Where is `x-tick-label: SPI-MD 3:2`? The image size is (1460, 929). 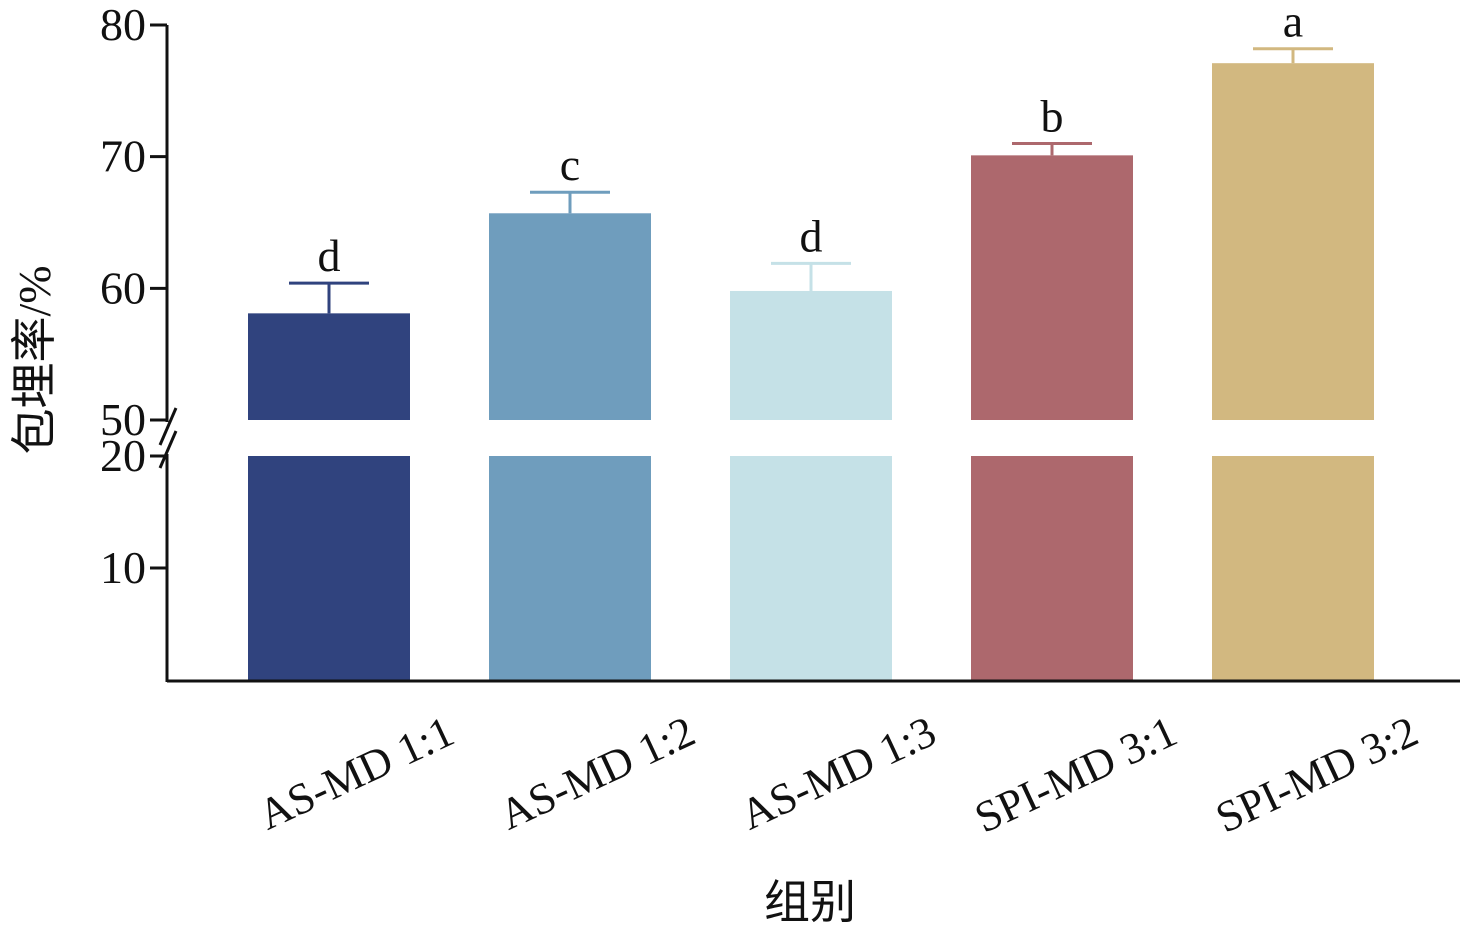 x-tick-label: SPI-MD 3:2 is located at coordinates (1316, 775).